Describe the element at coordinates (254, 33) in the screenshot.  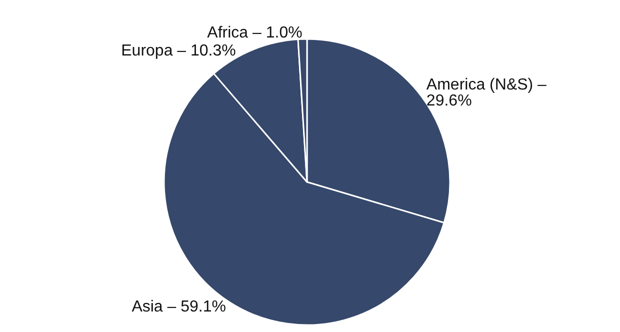
I see `slice-label: Africa – 1.0%` at that location.